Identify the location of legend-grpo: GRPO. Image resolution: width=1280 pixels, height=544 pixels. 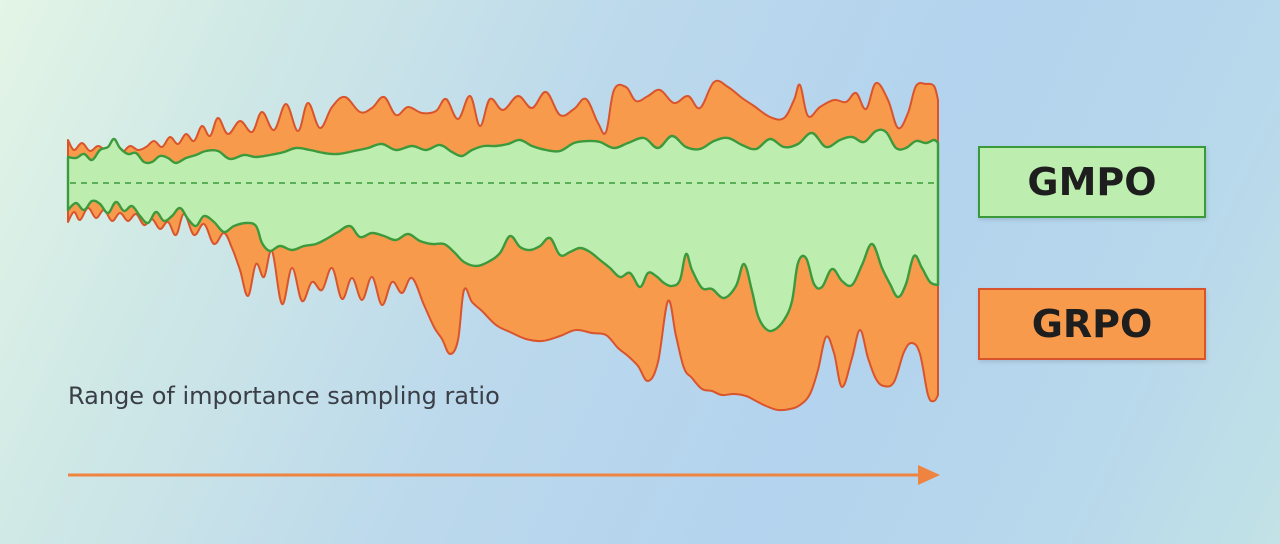
(1092, 324).